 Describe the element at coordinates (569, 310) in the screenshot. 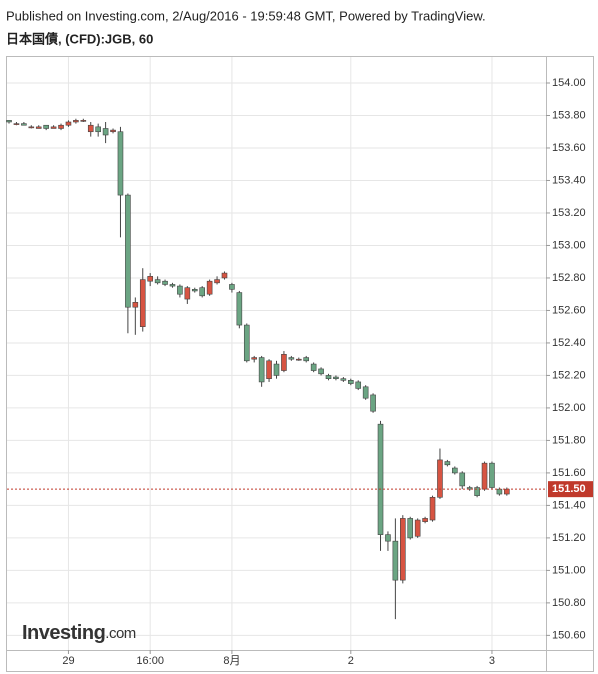

I see `y-tick-label: 152.60` at that location.